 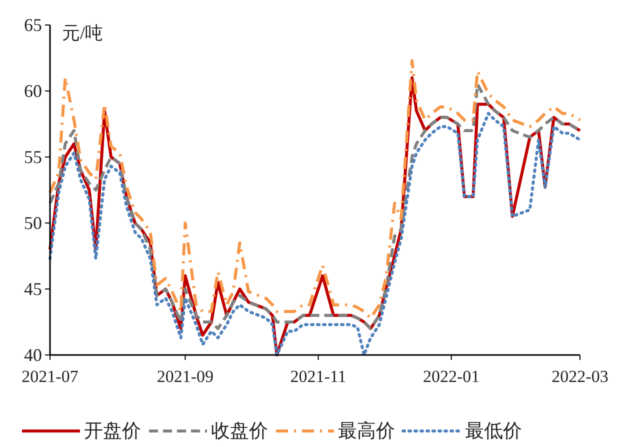 What do you see at coordinates (33, 157) in the screenshot?
I see `y-tick-label: 55` at bounding box center [33, 157].